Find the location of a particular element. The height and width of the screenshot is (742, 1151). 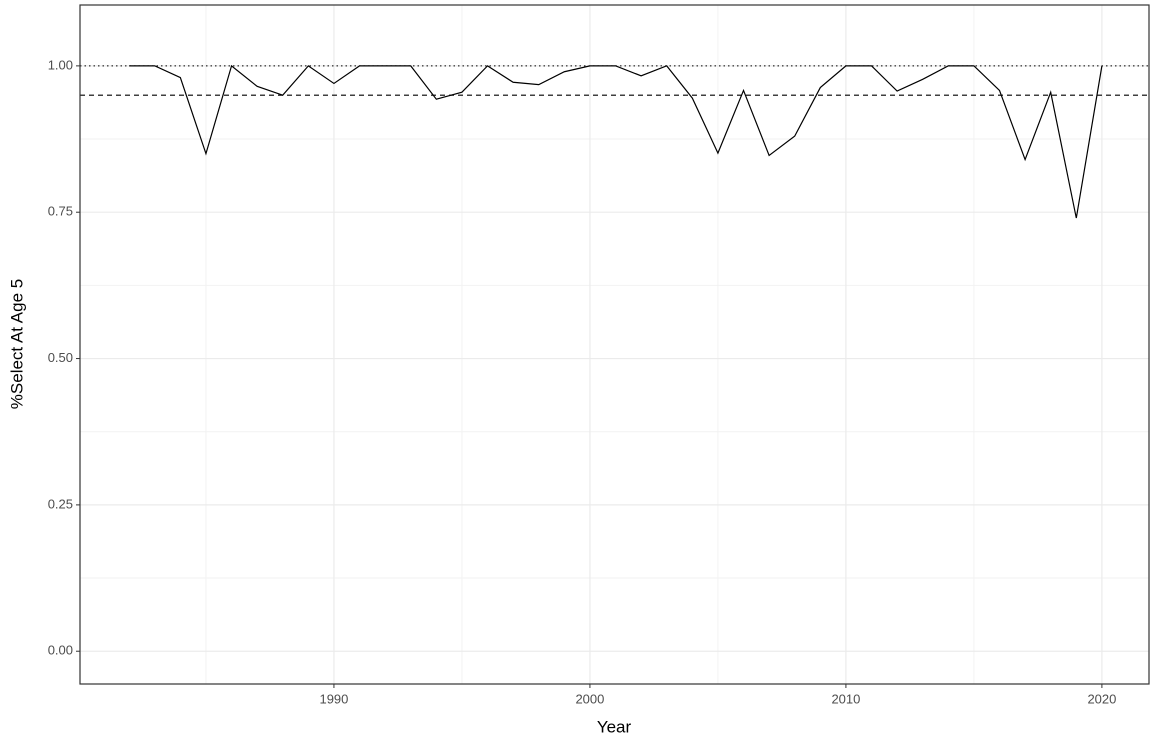

y-tick-label: 1.00 is located at coordinates (60, 64).